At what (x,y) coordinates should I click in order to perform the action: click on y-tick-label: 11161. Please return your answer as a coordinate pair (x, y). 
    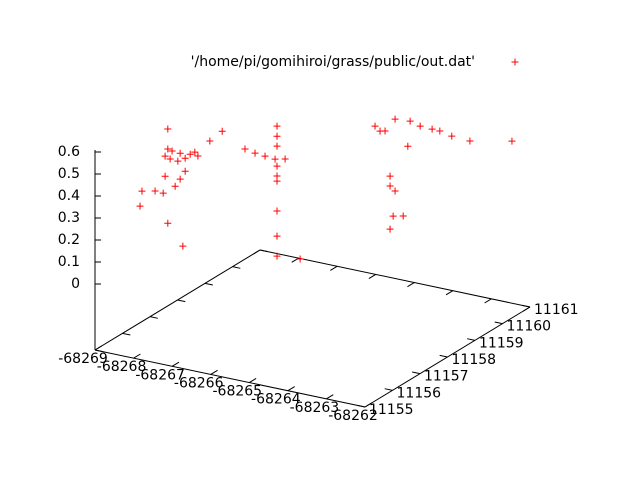
    Looking at the image, I should click on (556, 310).